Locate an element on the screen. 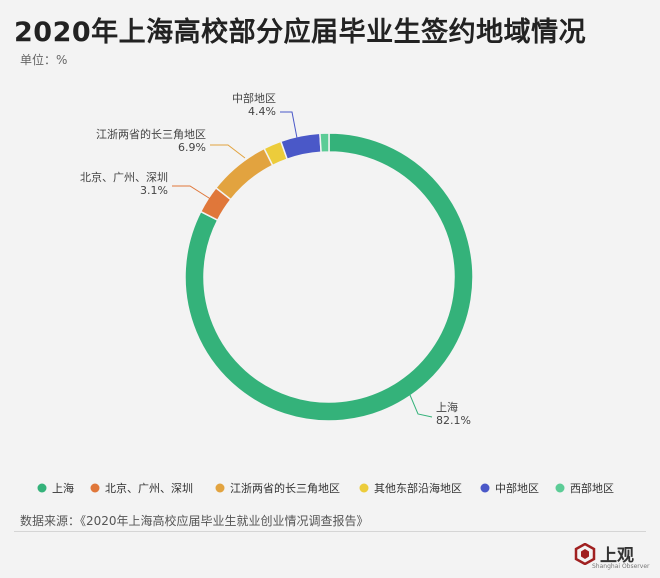 The height and width of the screenshot is (578, 660). slice-value-2: 6.9% is located at coordinates (192, 147).